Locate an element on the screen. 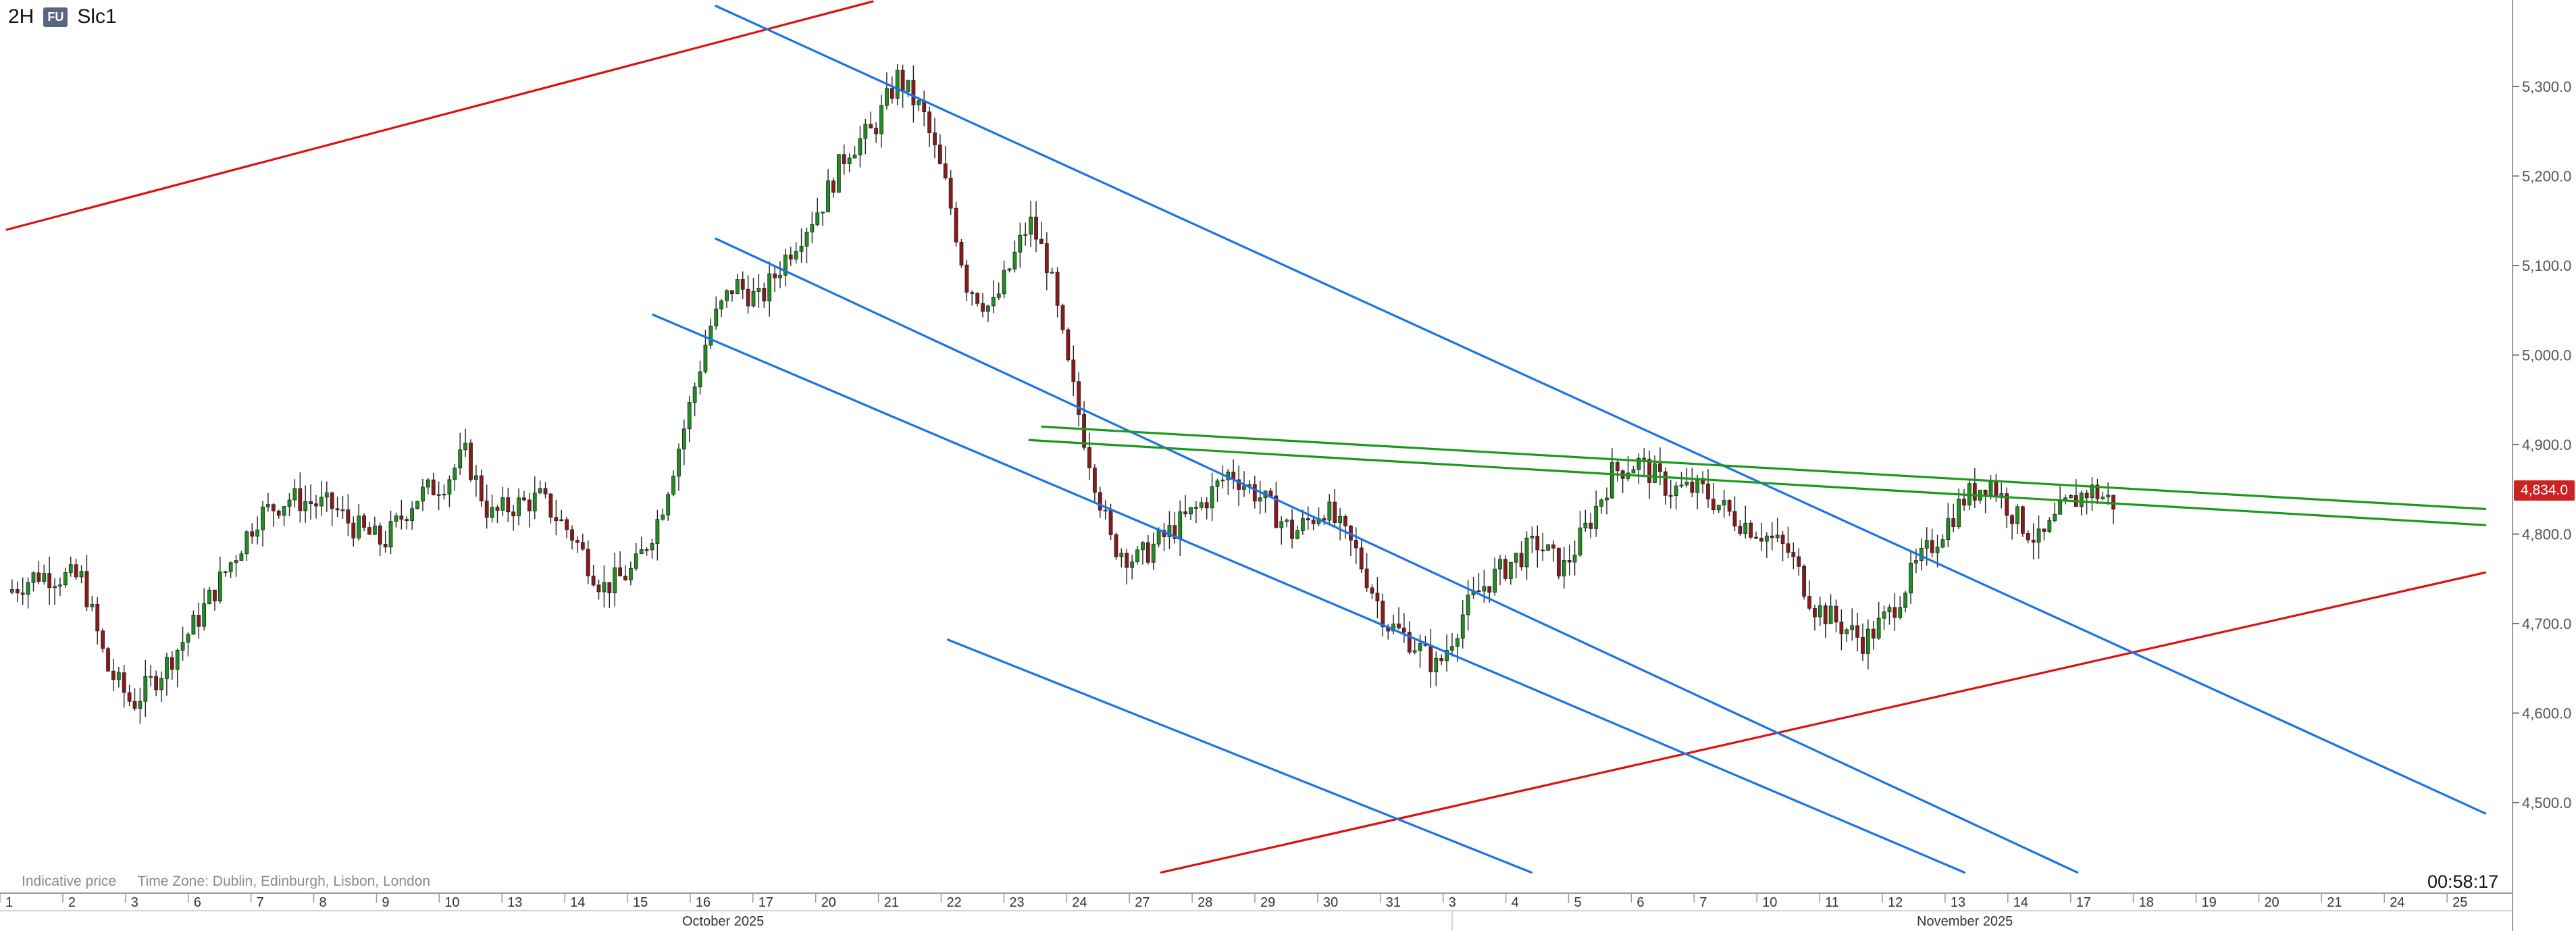 This screenshot has width=2576, height=931. month-label: October 2025 is located at coordinates (723, 922).